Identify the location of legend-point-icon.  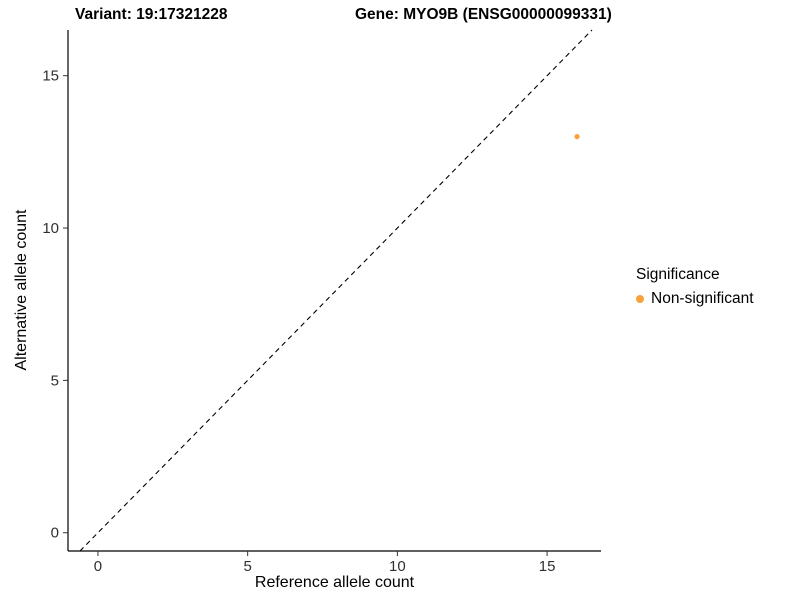
(640, 299).